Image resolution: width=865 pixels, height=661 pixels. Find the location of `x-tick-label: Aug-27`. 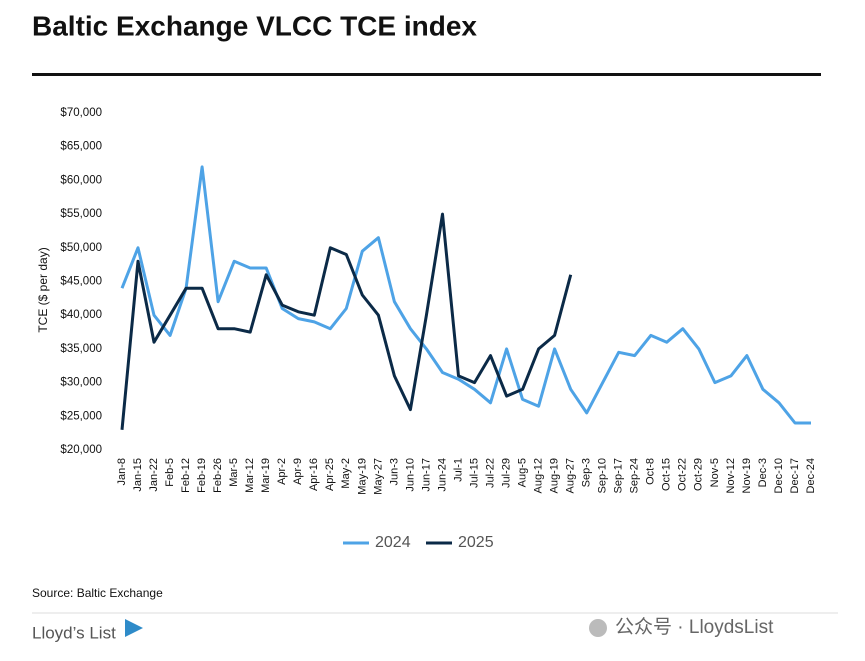

x-tick-label: Aug-27 is located at coordinates (571, 475).